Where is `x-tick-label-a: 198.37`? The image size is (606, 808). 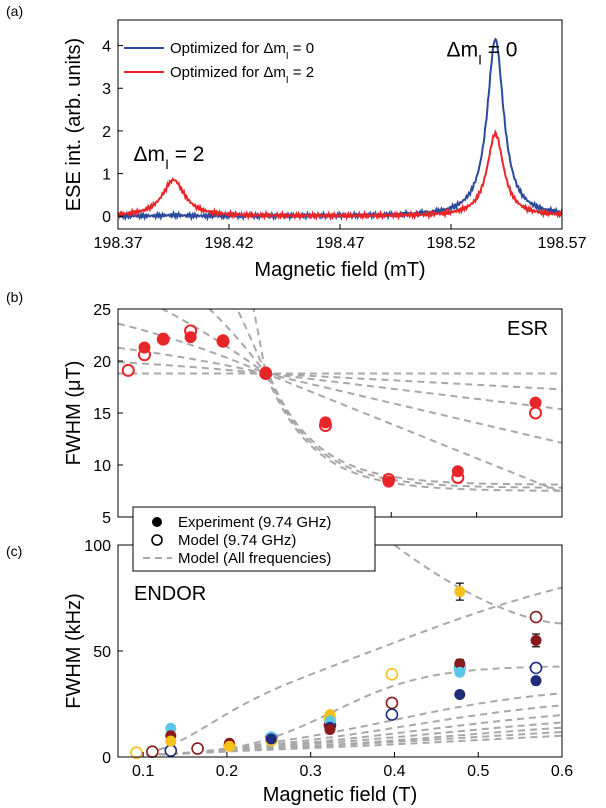 x-tick-label-a: 198.37 is located at coordinates (118, 243).